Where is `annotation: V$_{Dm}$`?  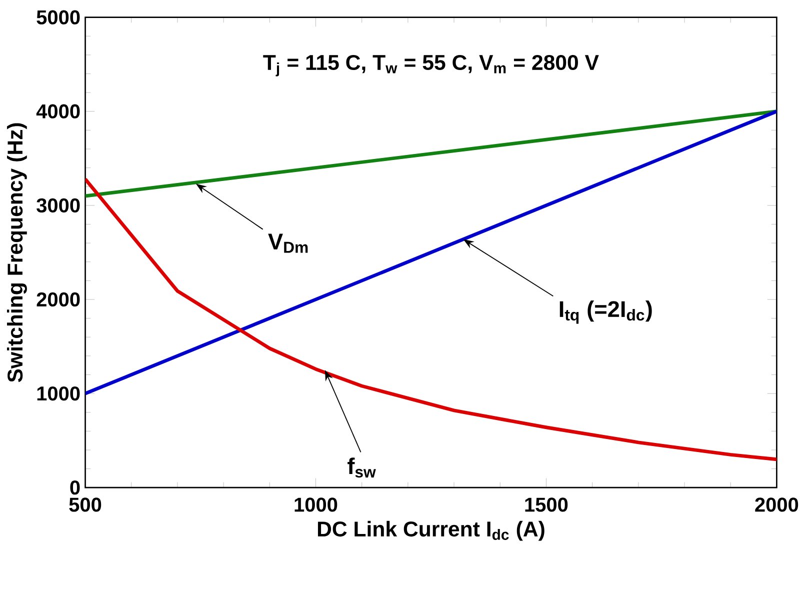
annotation: V$_{Dm}$ is located at coordinates (288, 243).